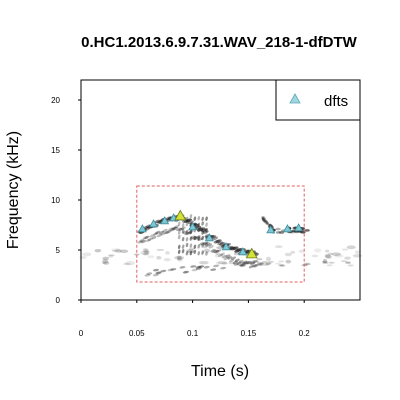  I want to click on x-axis: 0 0.05 0.1 0.15 0.2, so click(194, 319).